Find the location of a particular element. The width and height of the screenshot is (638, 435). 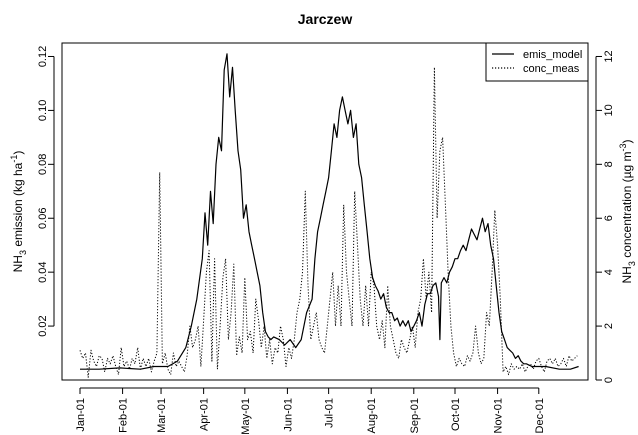

y-left-tick-label: 0.12 is located at coordinates (43, 56).